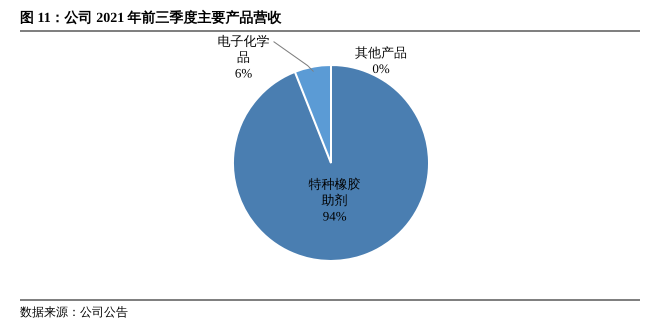  Describe the element at coordinates (334, 192) in the screenshot. I see `slice-label: 特种橡胶助剂` at that location.